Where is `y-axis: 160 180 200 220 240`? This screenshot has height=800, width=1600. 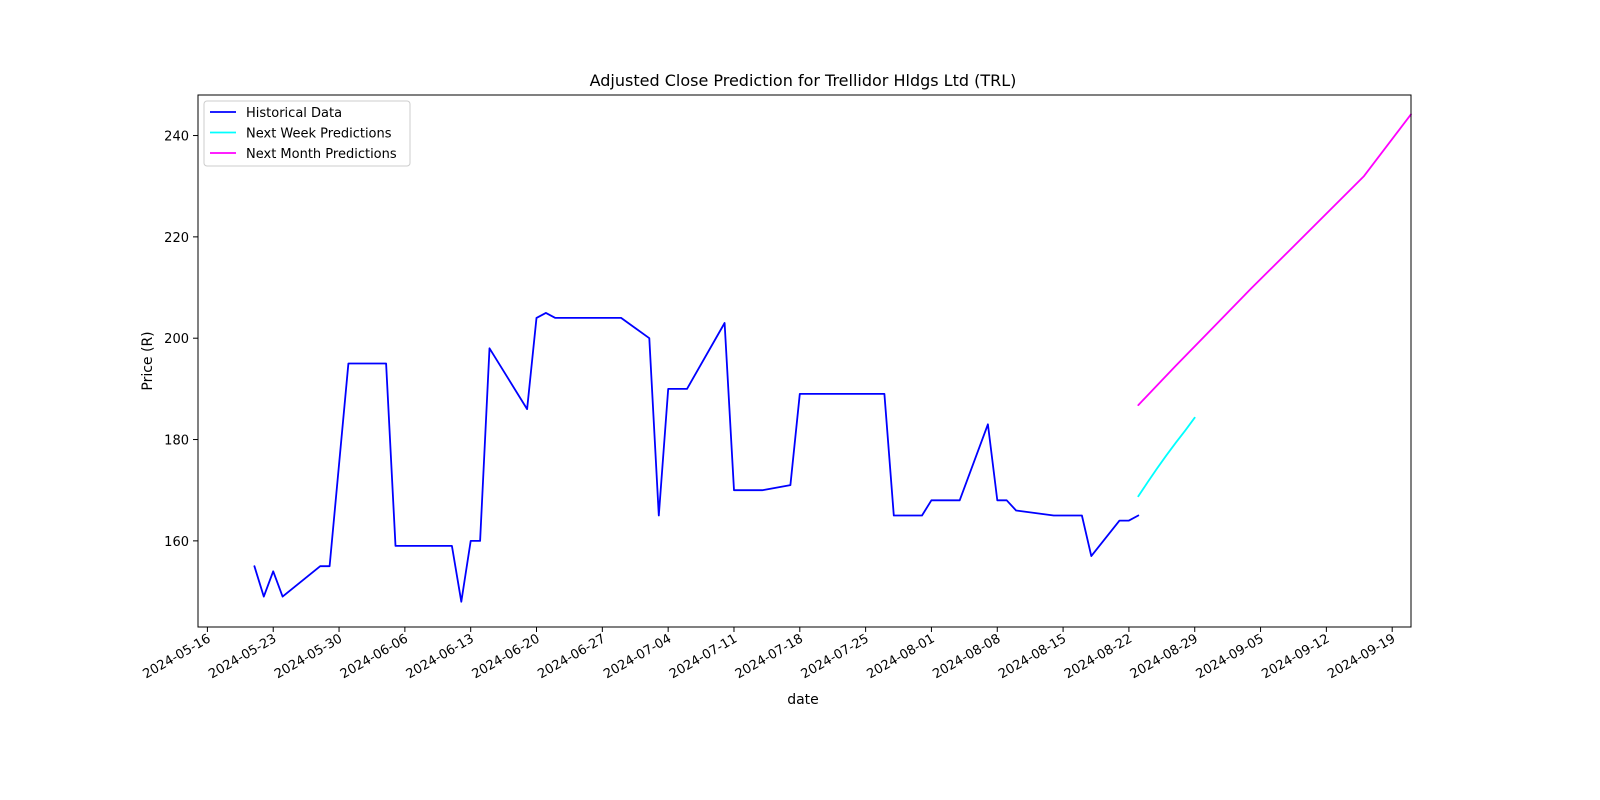 y-axis: 160 180 200 220 240 is located at coordinates (181, 340).